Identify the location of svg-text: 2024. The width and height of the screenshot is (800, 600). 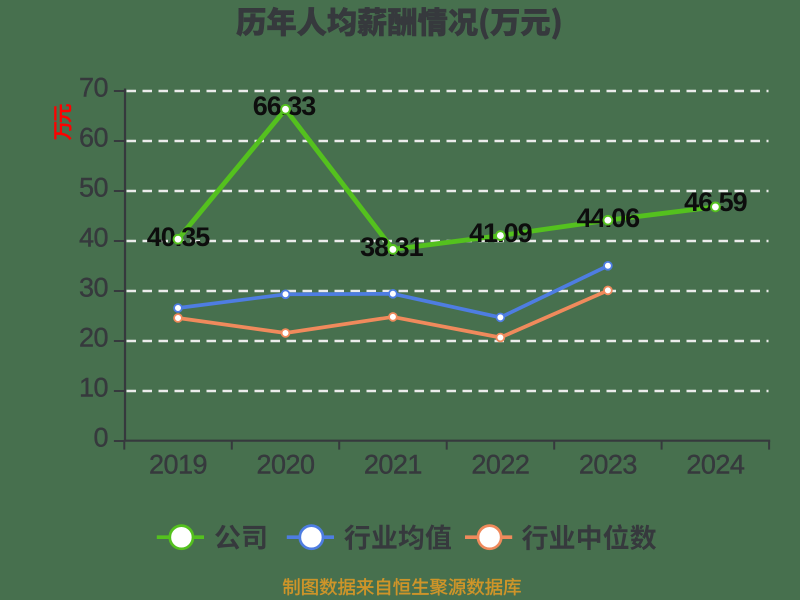
(715, 465).